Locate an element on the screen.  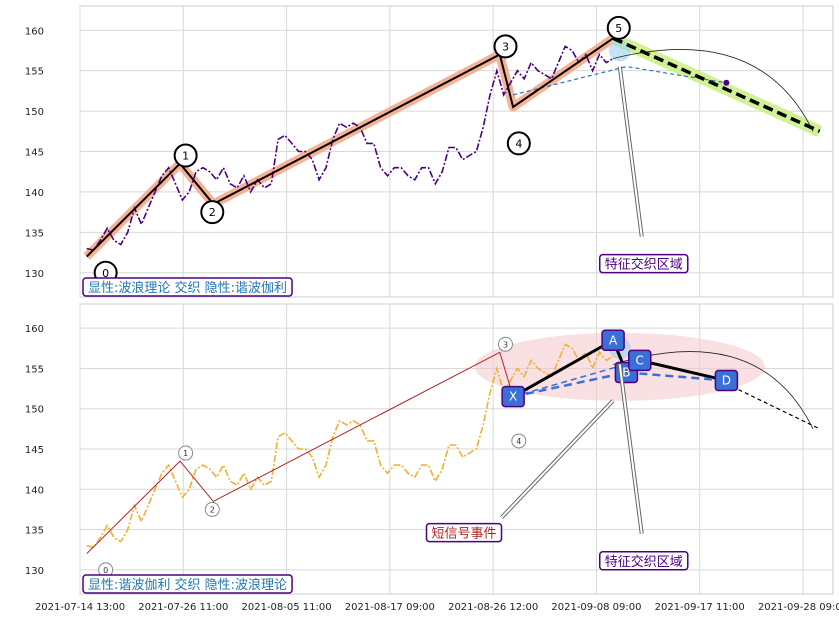
bottom-y-tick-label: 150 is located at coordinates (34, 410).